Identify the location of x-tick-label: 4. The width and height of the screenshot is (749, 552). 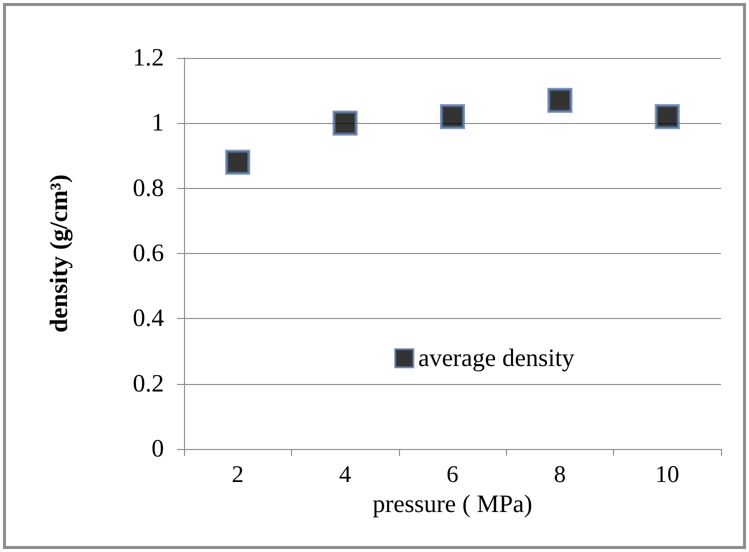
(345, 475).